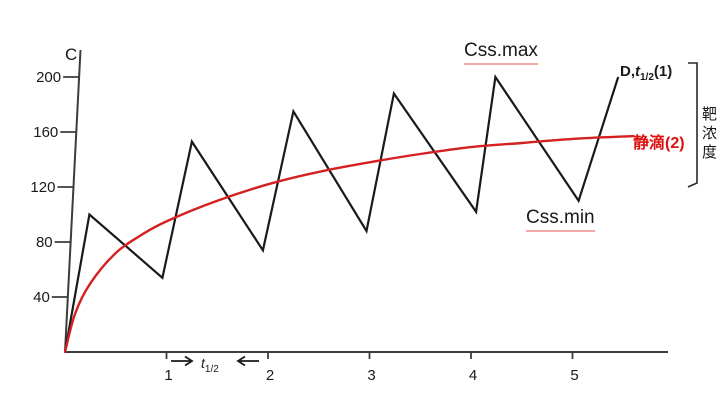  What do you see at coordinates (369, 355) in the screenshot?
I see `x-axis-ticks` at bounding box center [369, 355].